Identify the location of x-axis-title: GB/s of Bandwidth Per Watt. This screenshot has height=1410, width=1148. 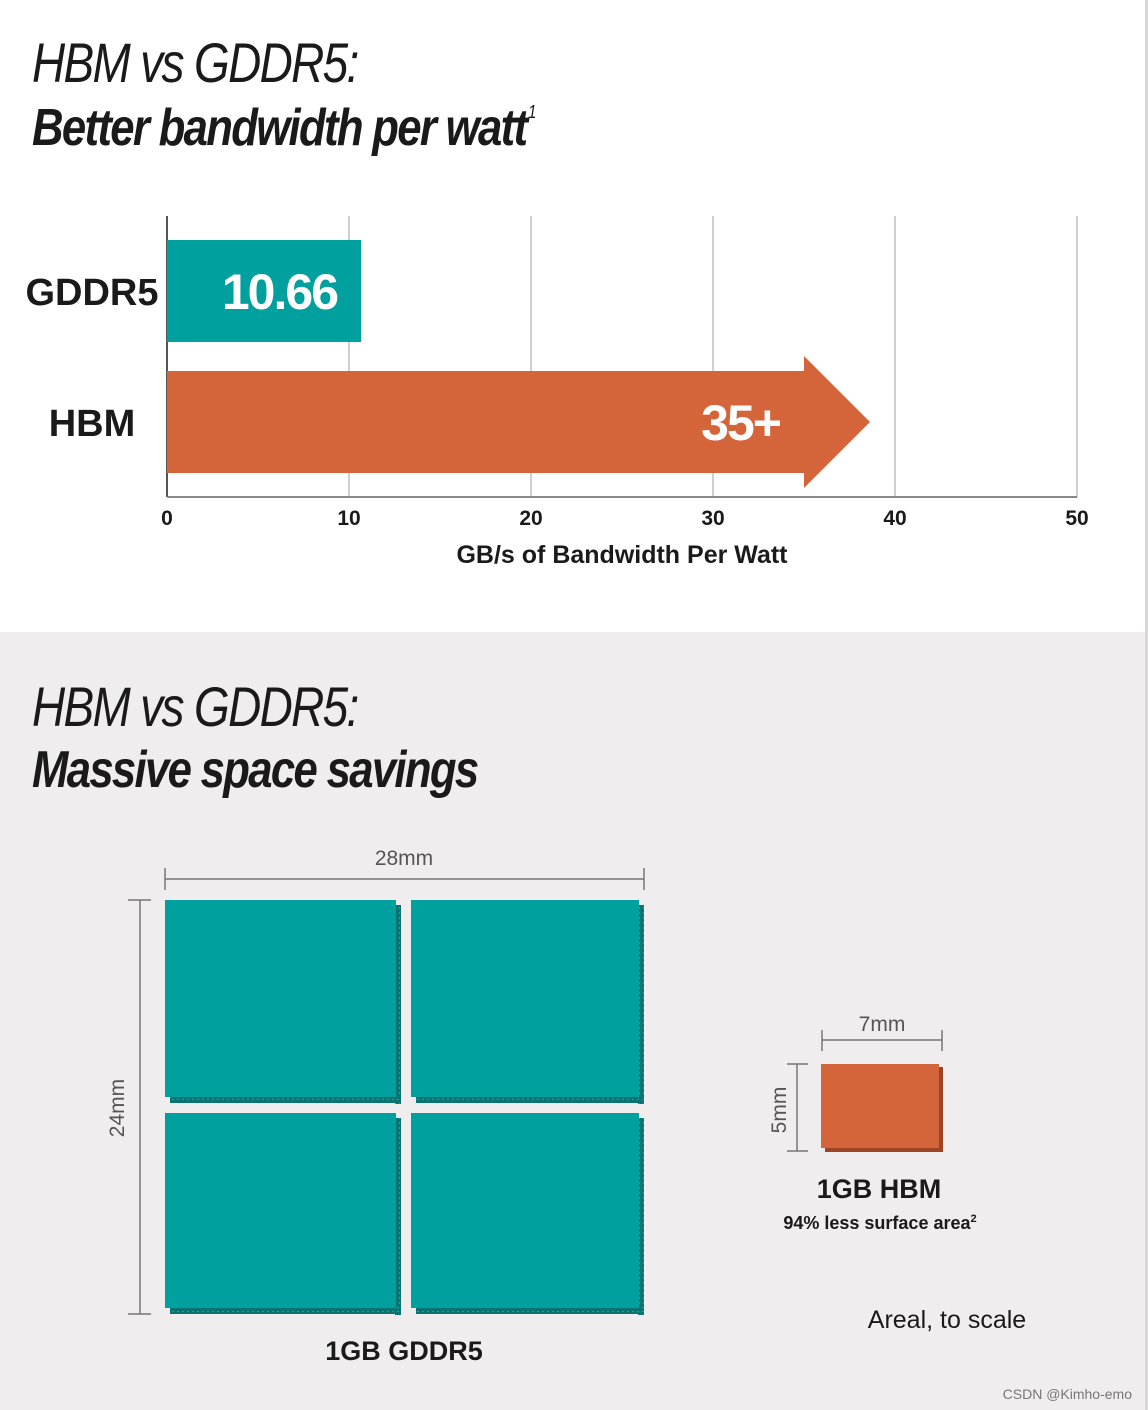
(622, 555).